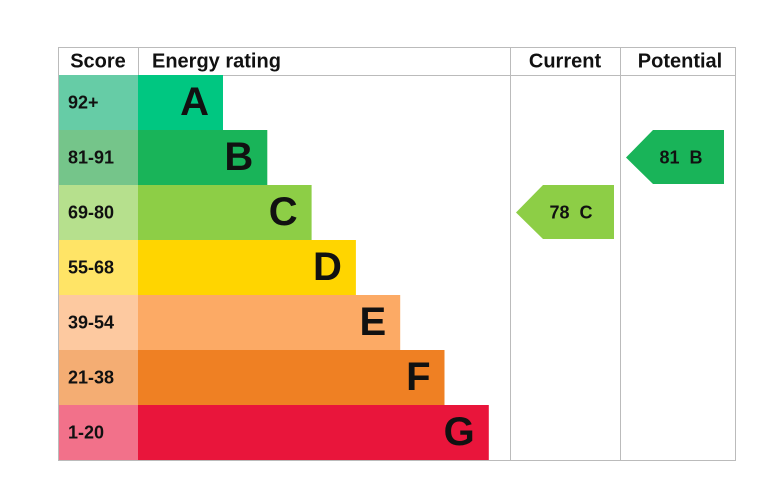 Image resolution: width=778 pixels, height=482 pixels. What do you see at coordinates (91, 267) in the screenshot?
I see `score-label: 55-68` at bounding box center [91, 267].